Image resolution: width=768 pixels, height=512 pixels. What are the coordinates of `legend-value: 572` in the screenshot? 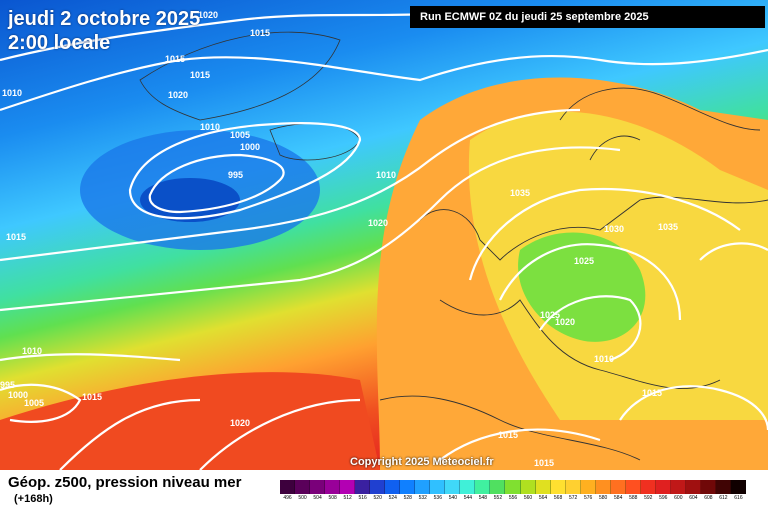 It's located at (573, 498).